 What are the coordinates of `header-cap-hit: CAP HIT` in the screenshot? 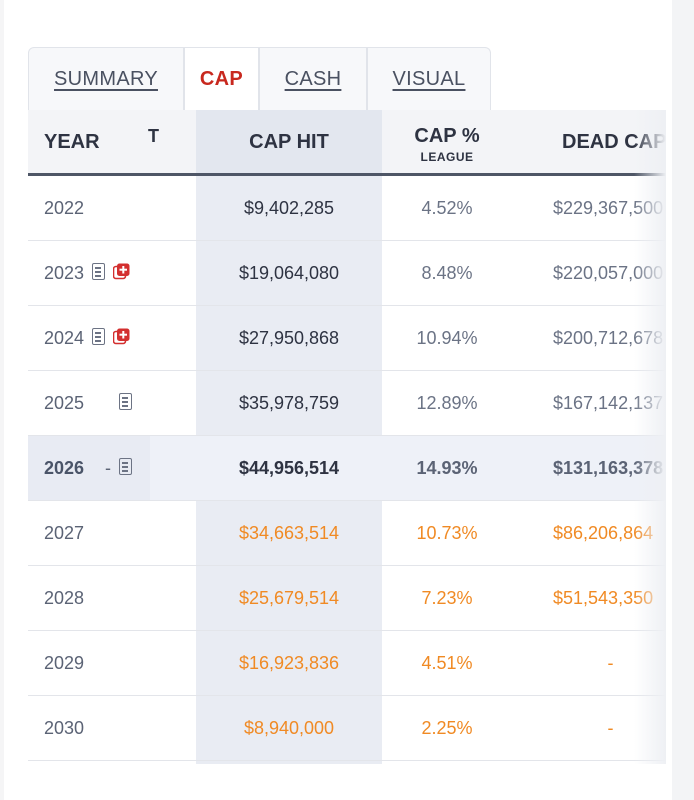 It's located at (289, 142).